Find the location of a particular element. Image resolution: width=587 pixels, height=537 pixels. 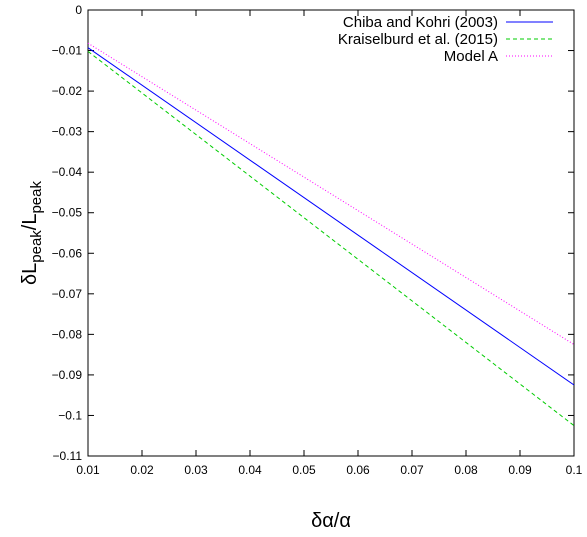

x-tick-label: 0.02 is located at coordinates (142, 470).